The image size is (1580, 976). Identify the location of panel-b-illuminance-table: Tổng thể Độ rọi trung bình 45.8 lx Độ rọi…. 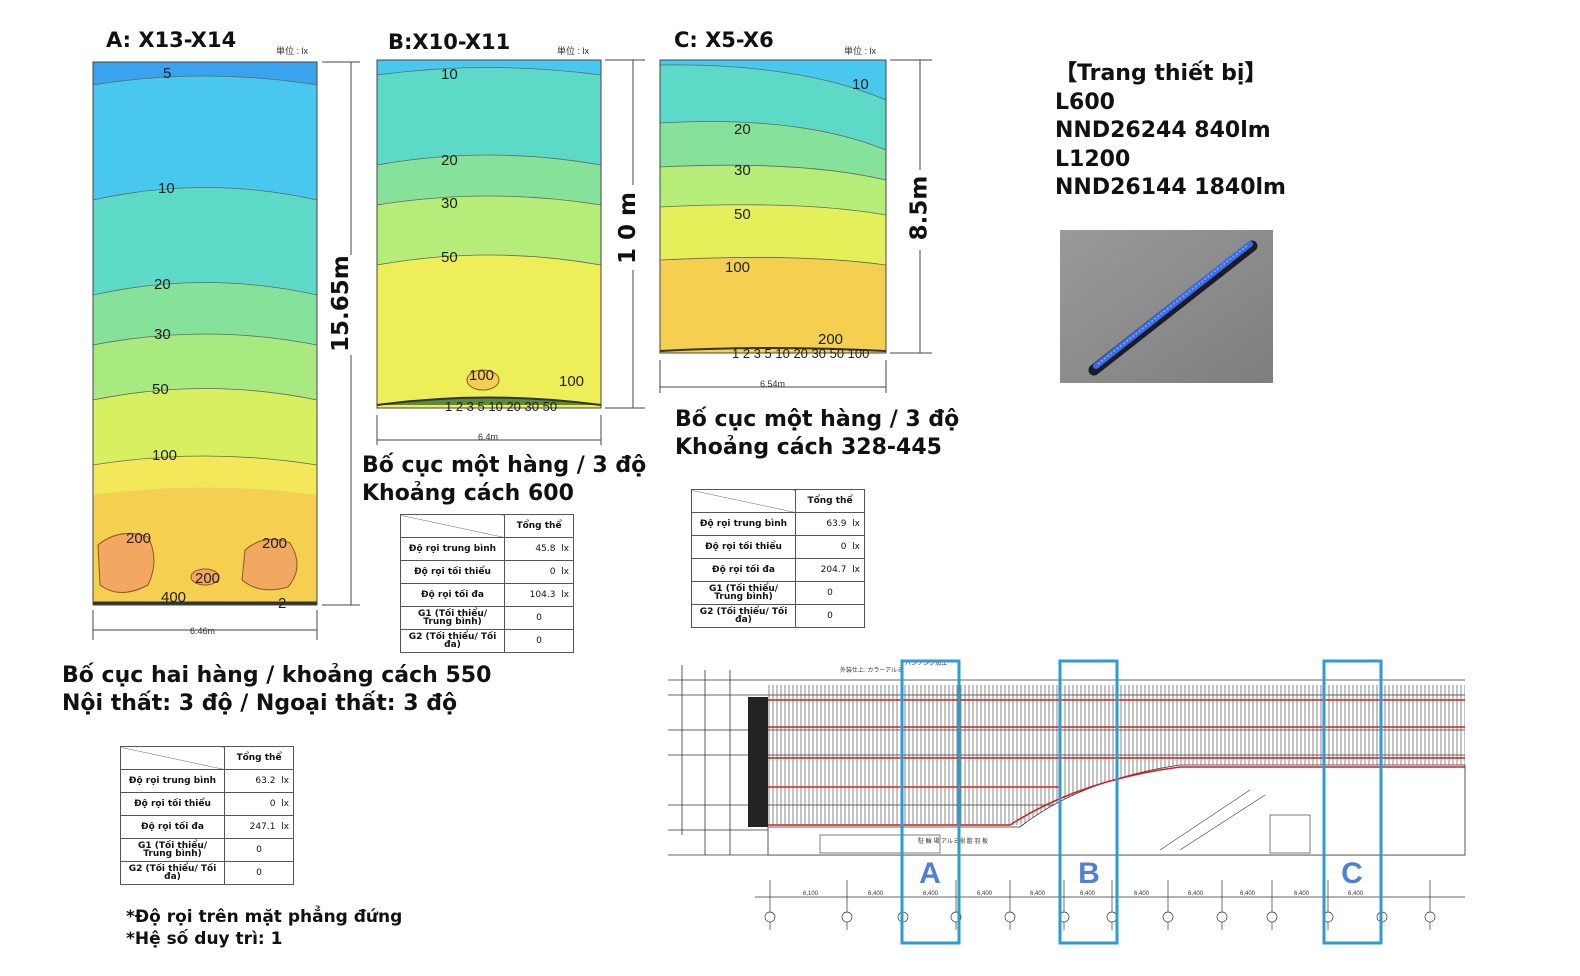
(487, 583).